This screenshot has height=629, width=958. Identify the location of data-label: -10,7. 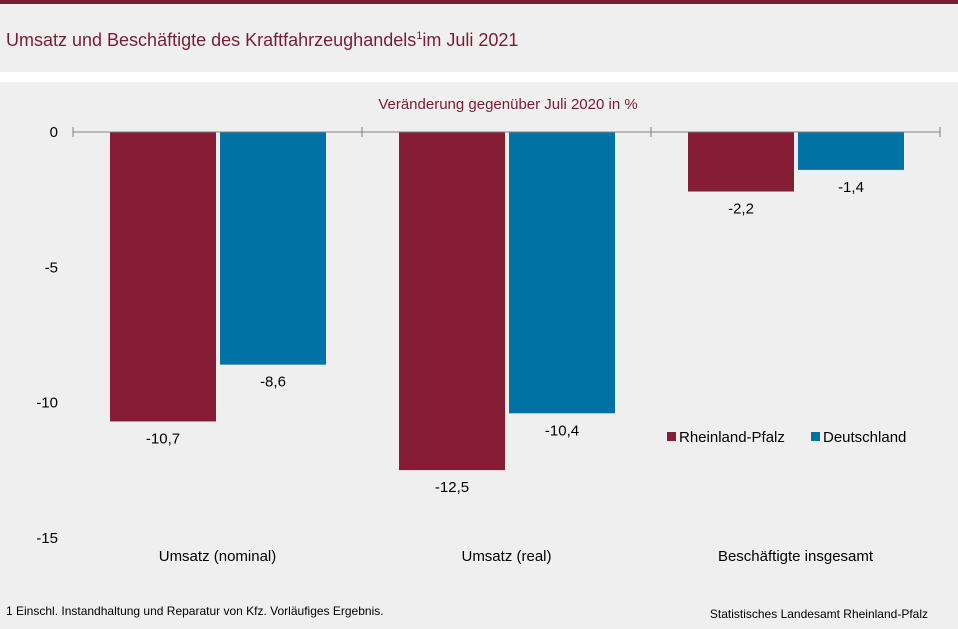
(163, 438).